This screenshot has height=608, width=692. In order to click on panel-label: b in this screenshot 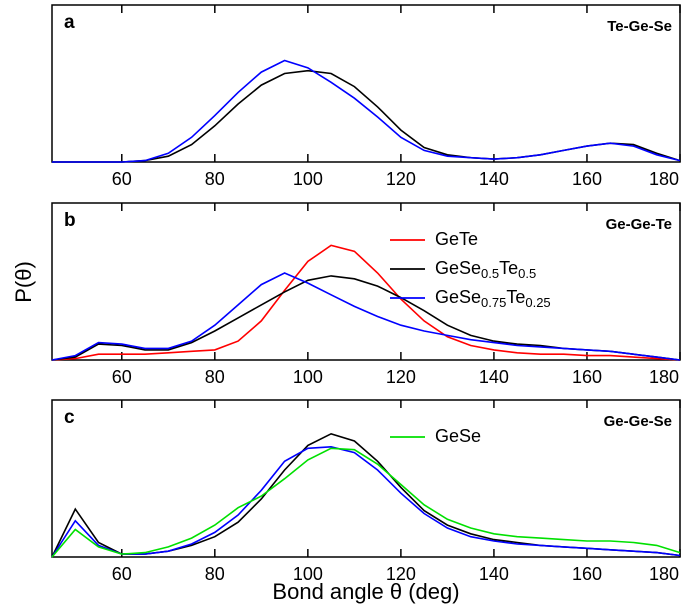, I will do `click(70, 220)`.